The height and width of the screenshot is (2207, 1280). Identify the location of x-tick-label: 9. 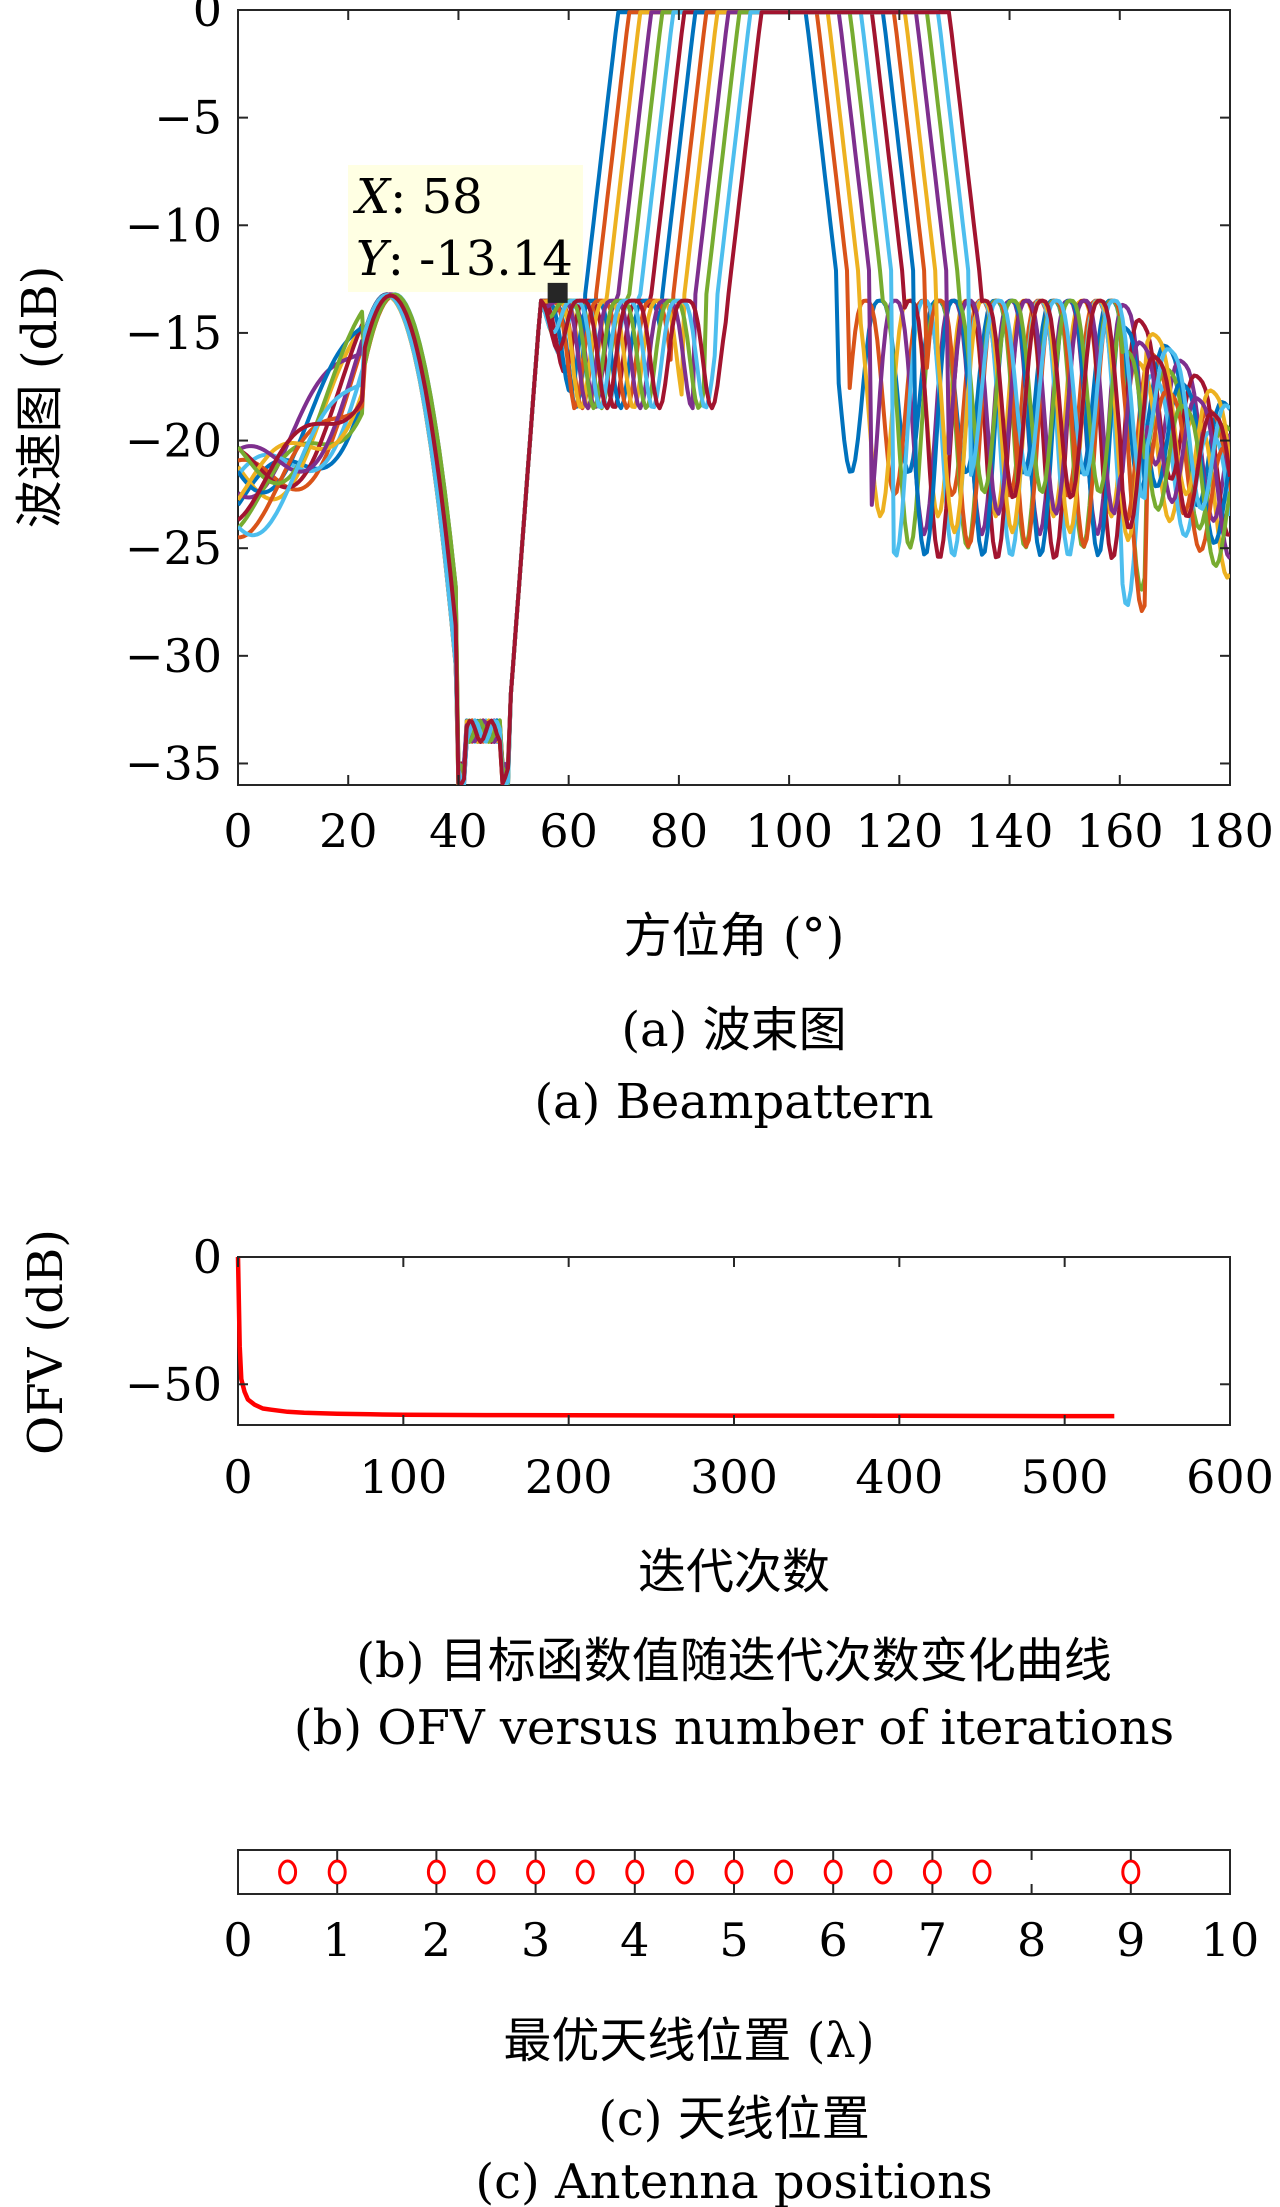
(1130, 1940).